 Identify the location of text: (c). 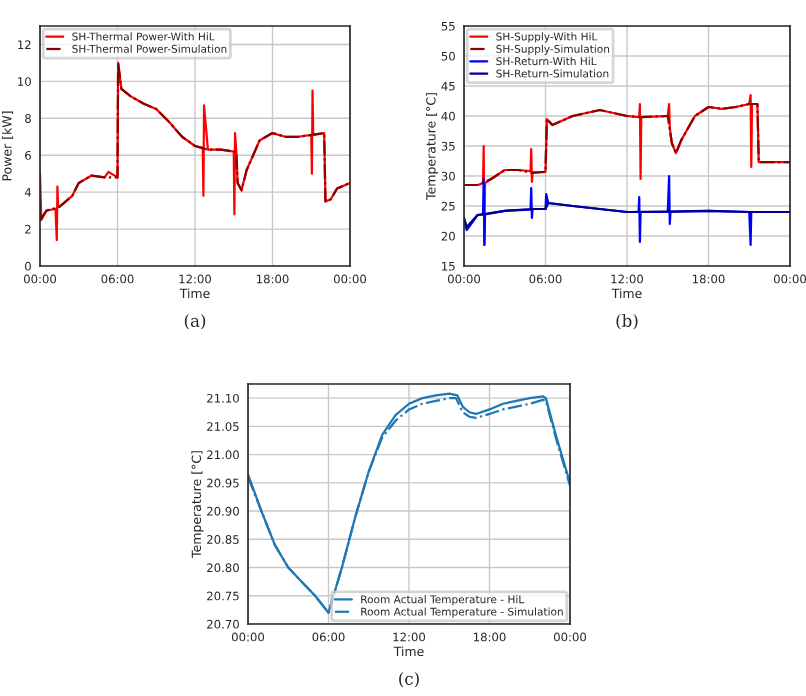
(409, 680).